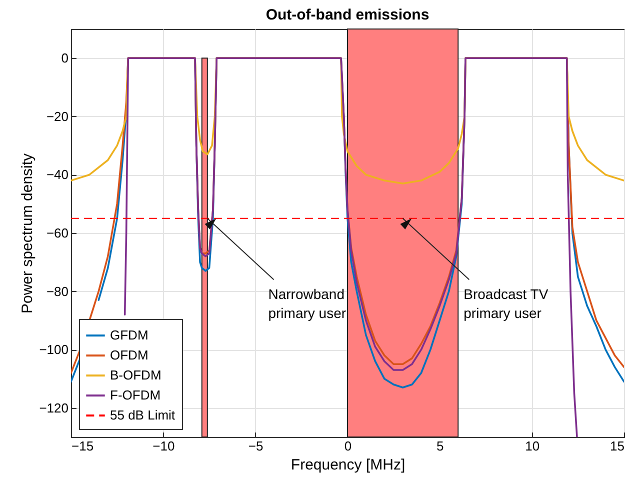  I want to click on y-tick-label: −120, so click(53, 408).